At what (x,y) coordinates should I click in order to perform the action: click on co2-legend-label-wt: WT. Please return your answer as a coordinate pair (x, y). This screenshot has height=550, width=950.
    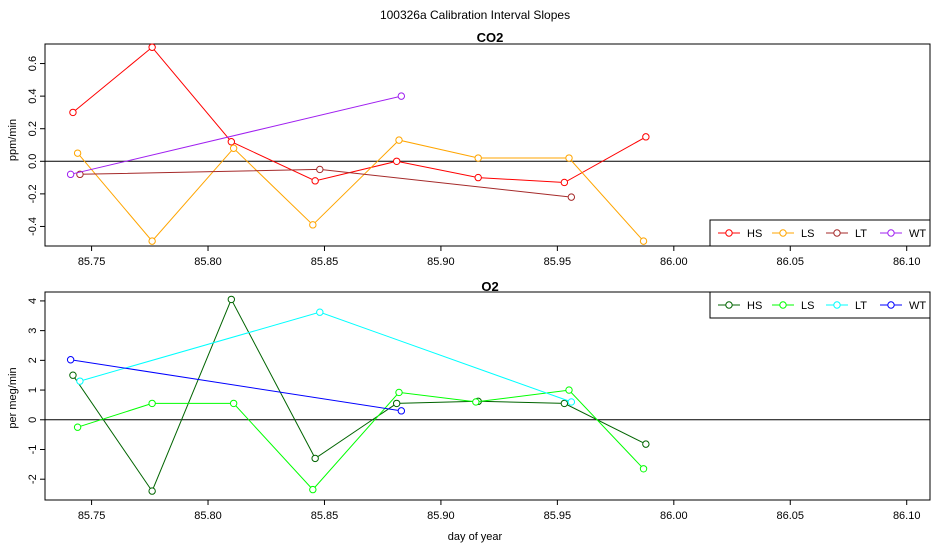
    Looking at the image, I should click on (917, 234).